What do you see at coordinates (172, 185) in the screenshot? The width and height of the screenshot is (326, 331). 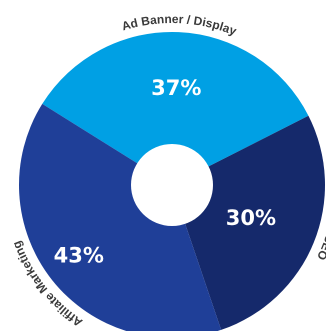 I see `donut-hole` at bounding box center [172, 185].